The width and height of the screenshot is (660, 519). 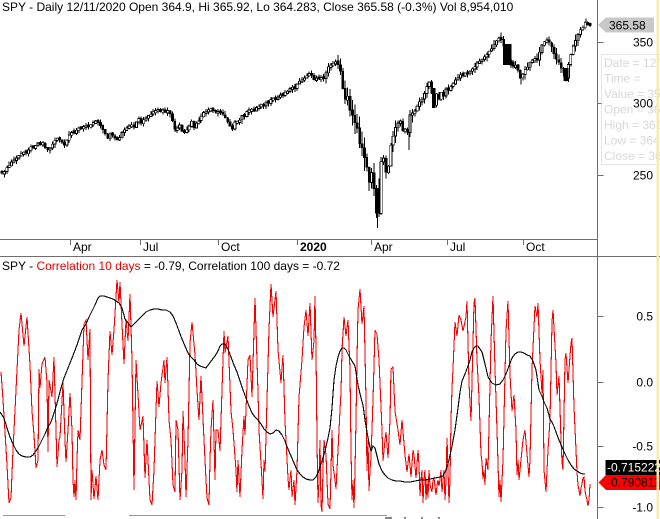 I want to click on svg-text: 365.58, so click(x=627, y=26).